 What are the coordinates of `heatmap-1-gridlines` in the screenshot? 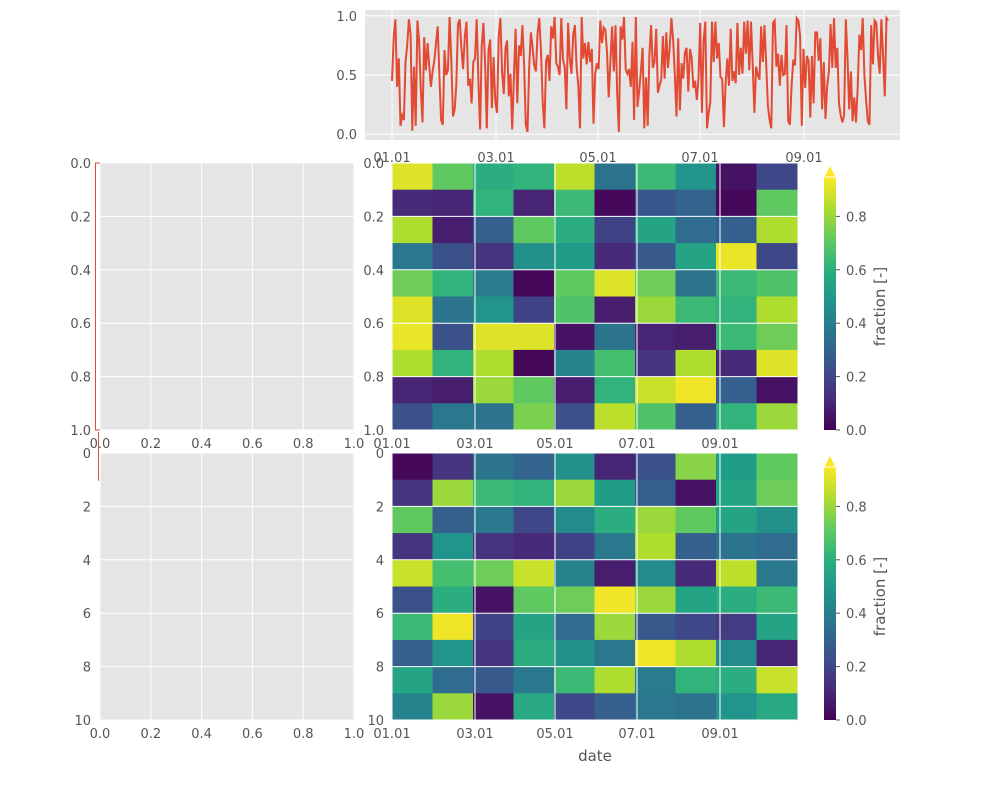 It's located at (594, 296).